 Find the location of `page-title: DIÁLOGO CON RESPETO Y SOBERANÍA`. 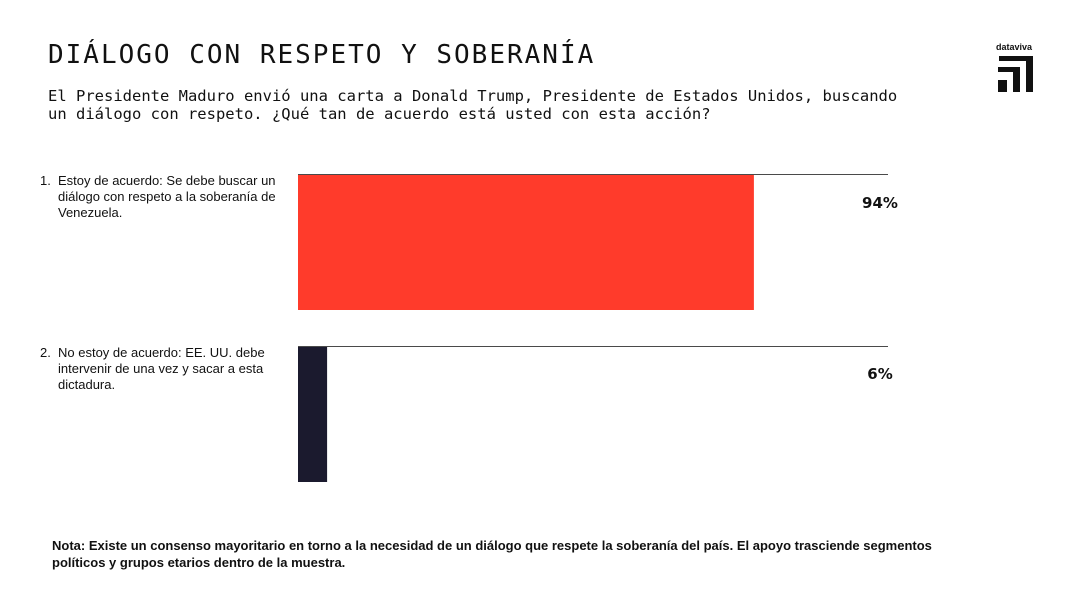

page-title: DIÁLOGO CON RESPETO Y SOBERANÍA is located at coordinates (322, 55).